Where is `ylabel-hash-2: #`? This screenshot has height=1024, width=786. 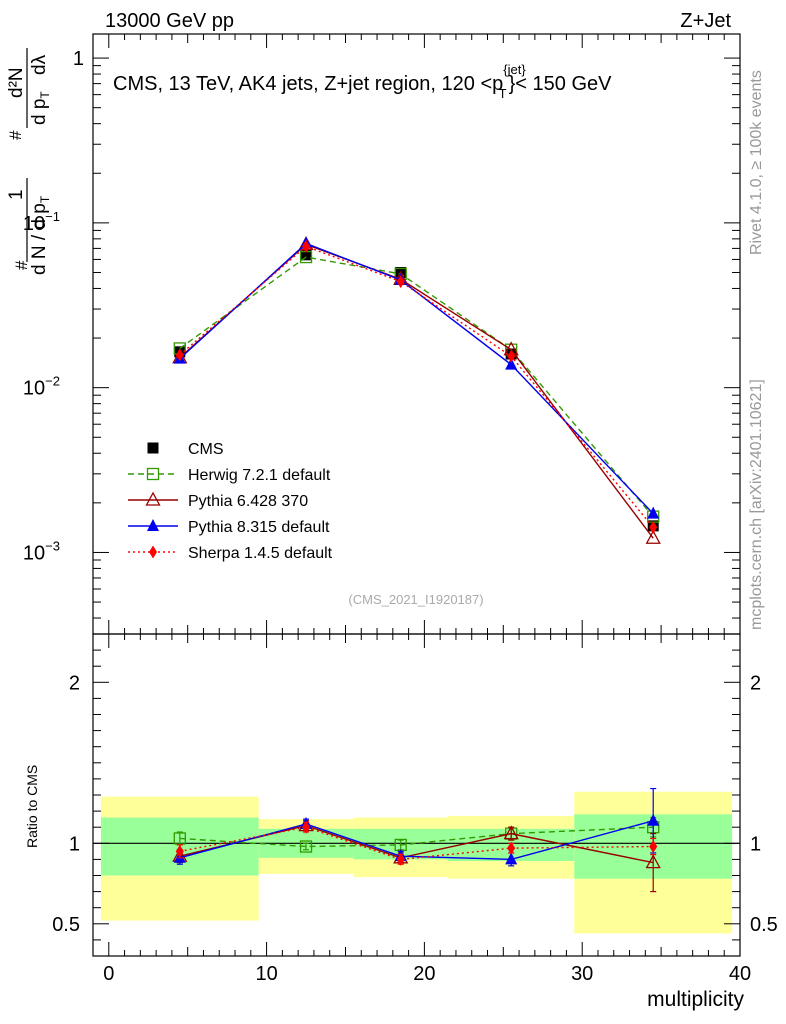
ylabel-hash-2: # is located at coordinates (15, 135).